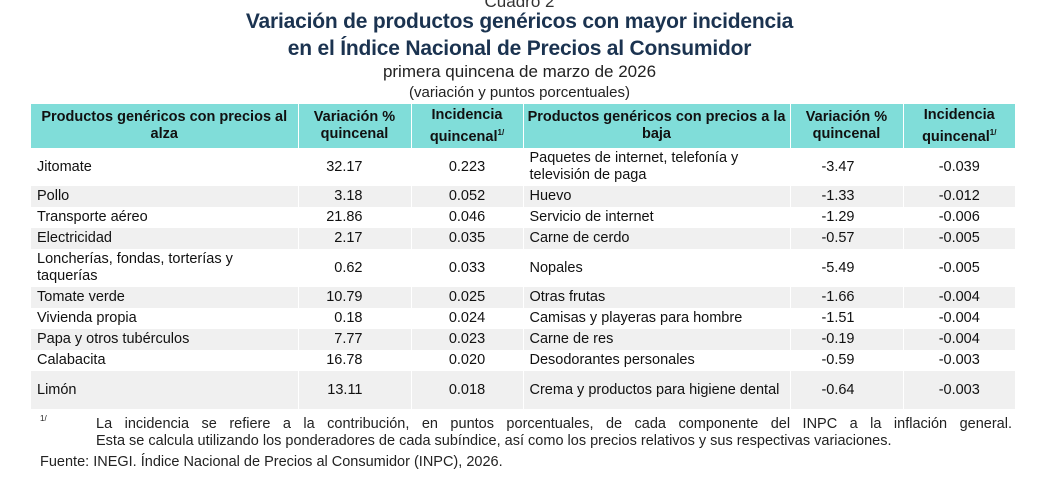 The image size is (1039, 484). What do you see at coordinates (656, 297) in the screenshot?
I see `product-down: Otras frutas` at bounding box center [656, 297].